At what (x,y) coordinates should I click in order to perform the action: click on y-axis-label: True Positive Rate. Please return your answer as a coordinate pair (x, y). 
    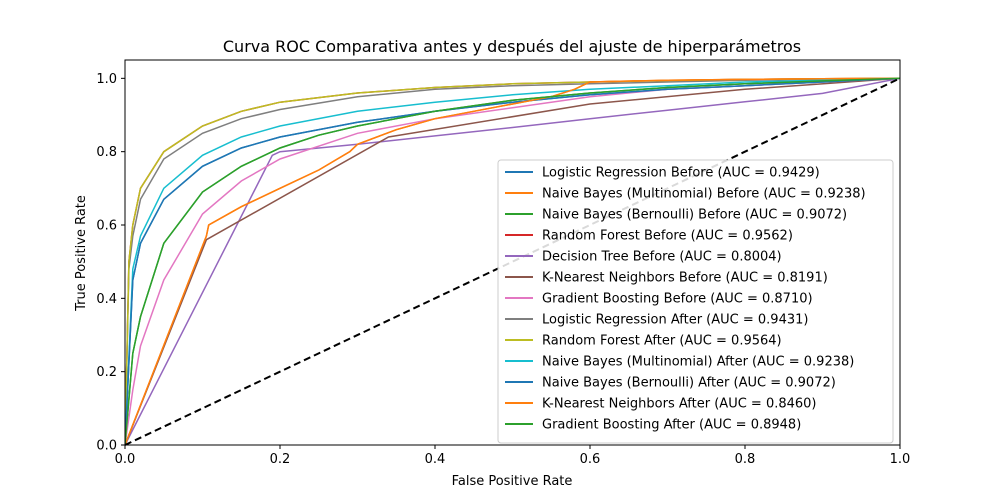
    Looking at the image, I should click on (81, 253).